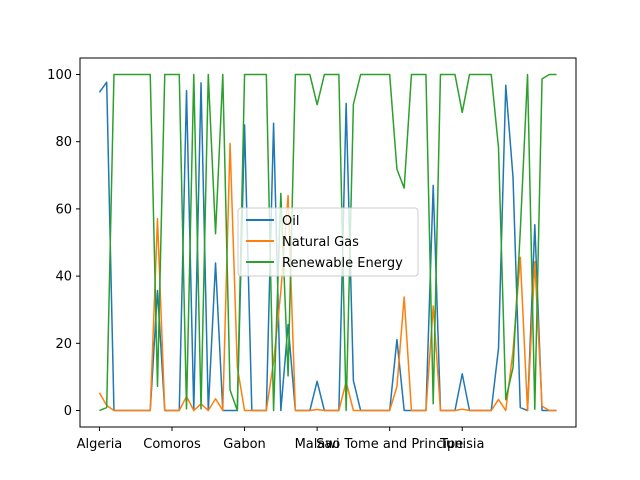 This screenshot has height=480, width=640. I want to click on x-tick-label: Comoros, so click(172, 444).